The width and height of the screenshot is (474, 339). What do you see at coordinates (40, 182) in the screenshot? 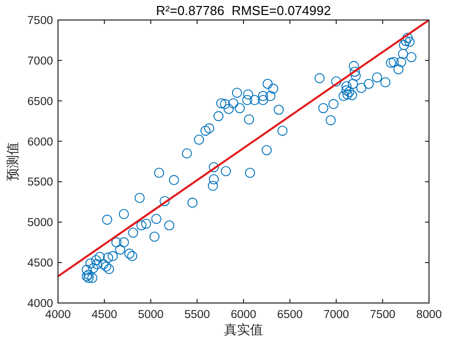
I see `y-tick-label: 5500` at bounding box center [40, 182].